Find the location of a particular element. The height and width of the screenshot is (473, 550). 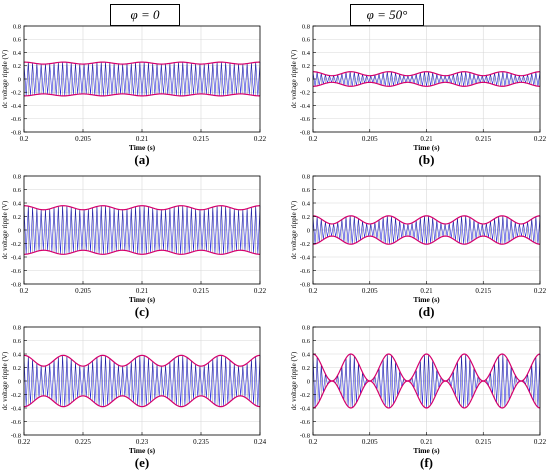

panel-label: (f) is located at coordinates (426, 462).